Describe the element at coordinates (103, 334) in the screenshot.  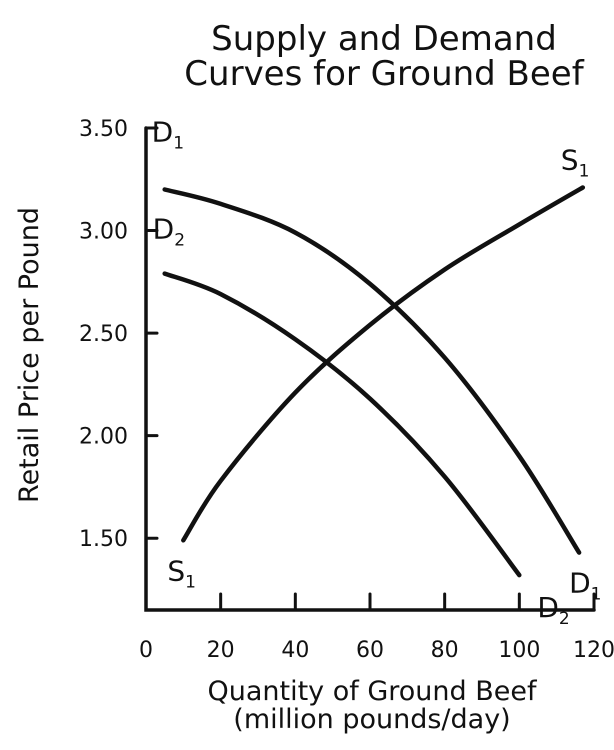
I see `y-tick-label: 2.50` at that location.